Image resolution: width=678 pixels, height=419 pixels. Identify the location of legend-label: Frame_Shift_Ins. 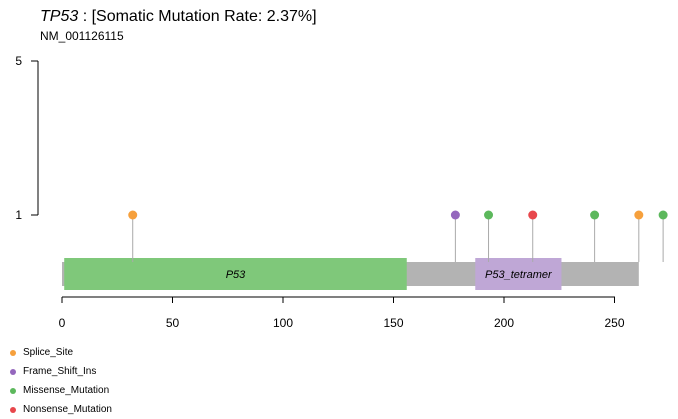
(60, 371).